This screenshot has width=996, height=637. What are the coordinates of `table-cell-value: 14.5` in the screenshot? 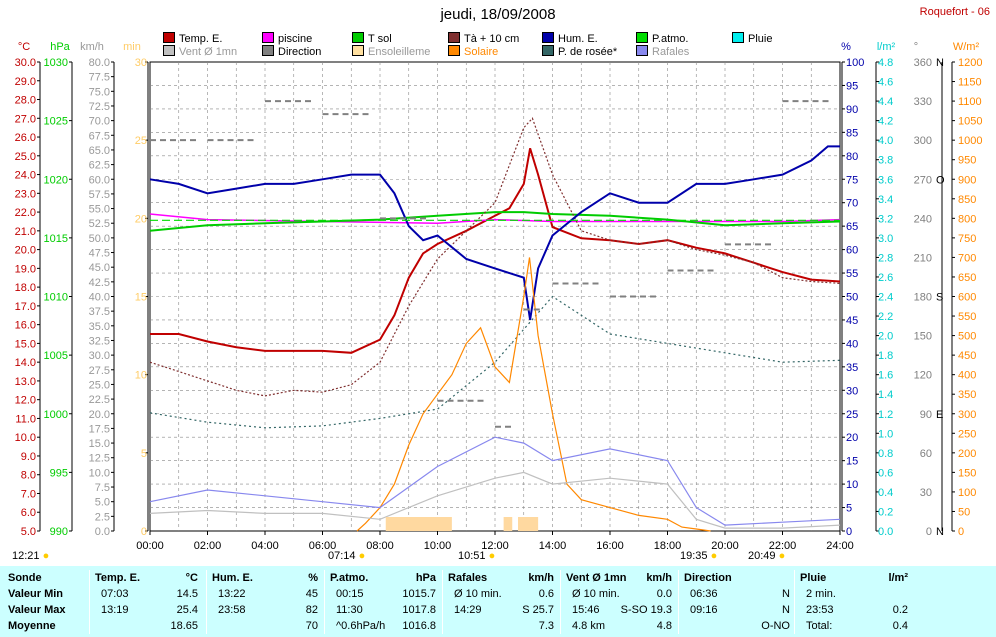 It's located at (187, 594).